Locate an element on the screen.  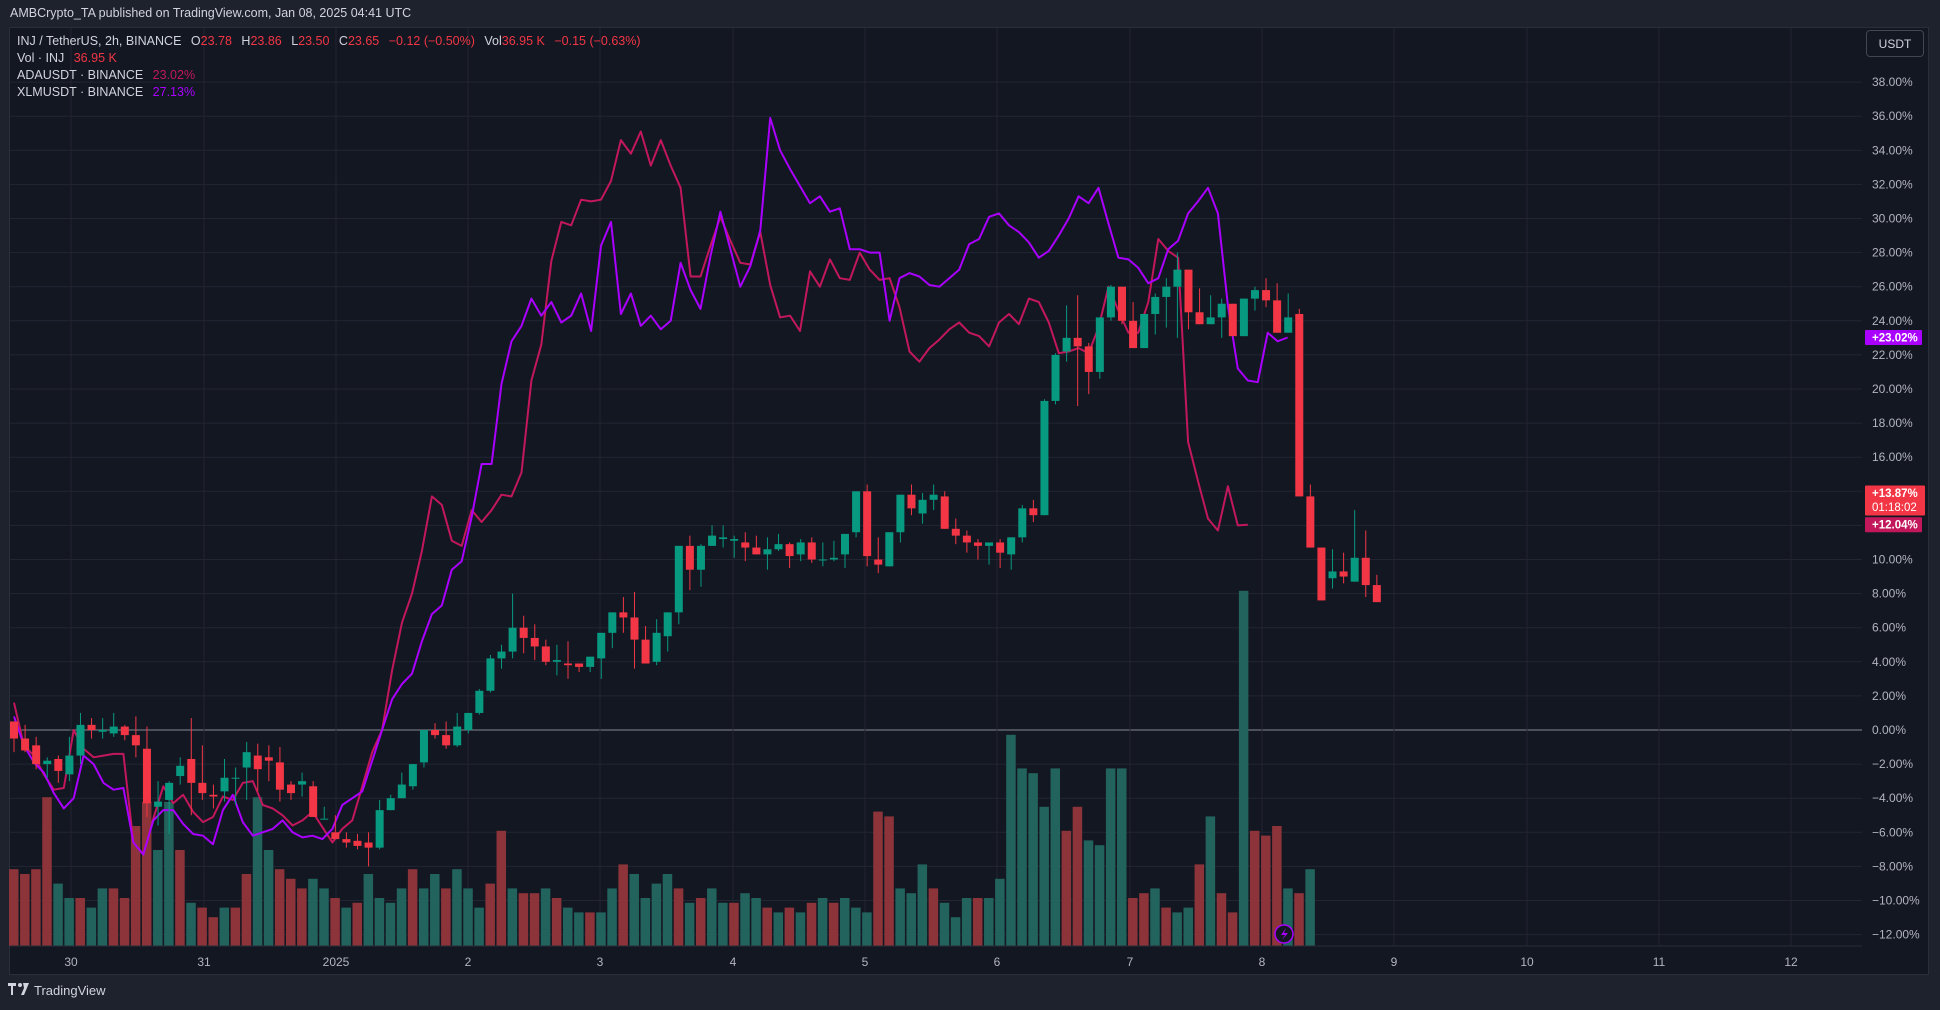
legend-compare-xlm: XLMUSDT · BINANCE 27.13% is located at coordinates (106, 92).